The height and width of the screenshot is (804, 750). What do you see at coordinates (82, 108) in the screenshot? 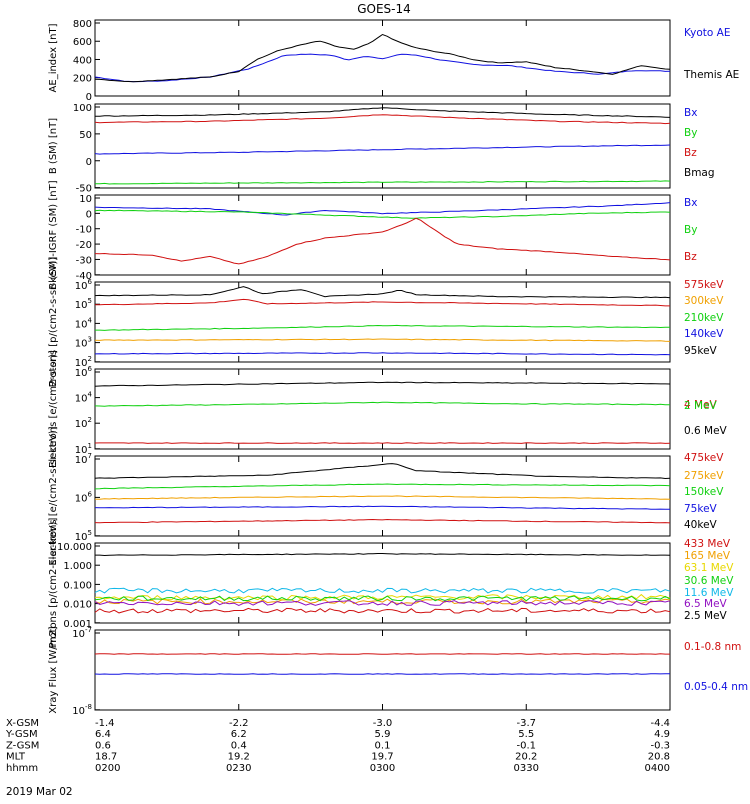
I see `y-tick-label: 100` at bounding box center [82, 108].